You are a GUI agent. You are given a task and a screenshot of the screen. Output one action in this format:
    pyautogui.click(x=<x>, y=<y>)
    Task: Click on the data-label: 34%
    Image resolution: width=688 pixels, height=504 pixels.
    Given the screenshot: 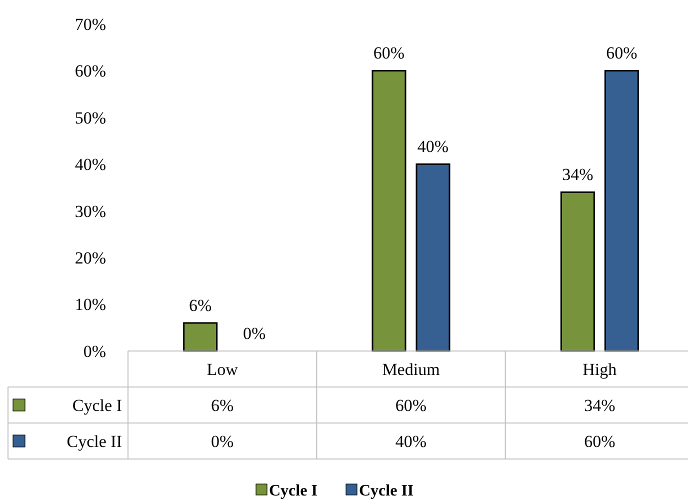 What is the action you would take?
    pyautogui.click(x=600, y=405)
    